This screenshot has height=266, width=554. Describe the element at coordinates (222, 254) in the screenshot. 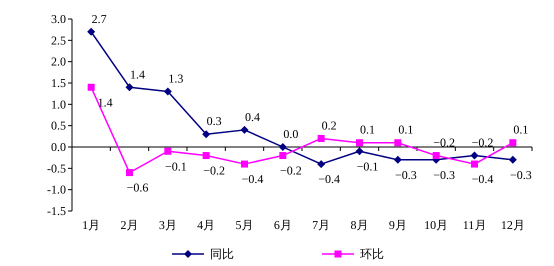

I see `legend-label: 同比` at that location.